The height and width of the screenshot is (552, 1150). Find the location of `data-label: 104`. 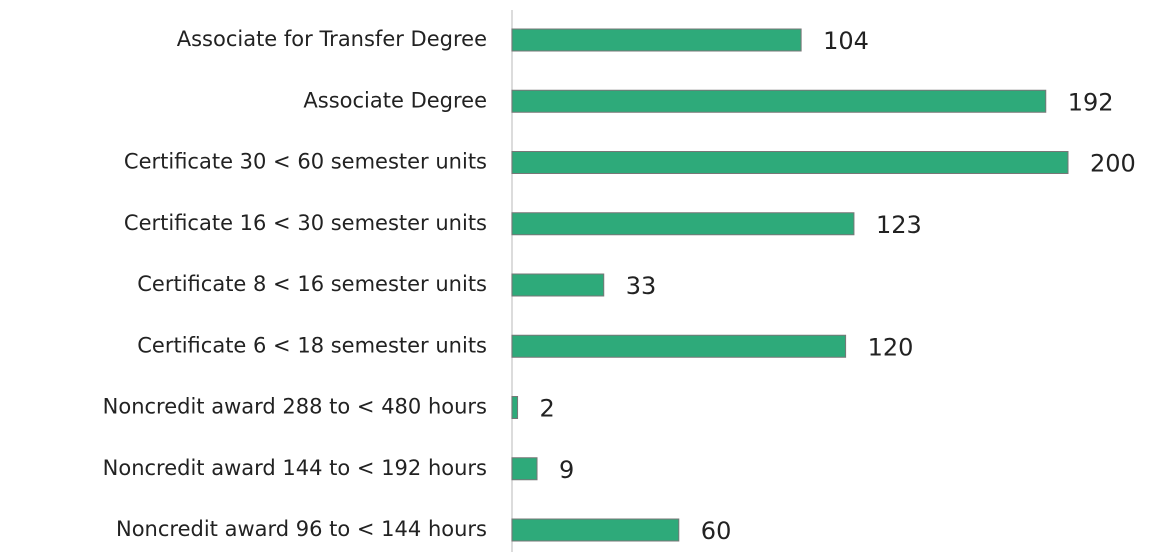

data-label: 104 is located at coordinates (846, 41).